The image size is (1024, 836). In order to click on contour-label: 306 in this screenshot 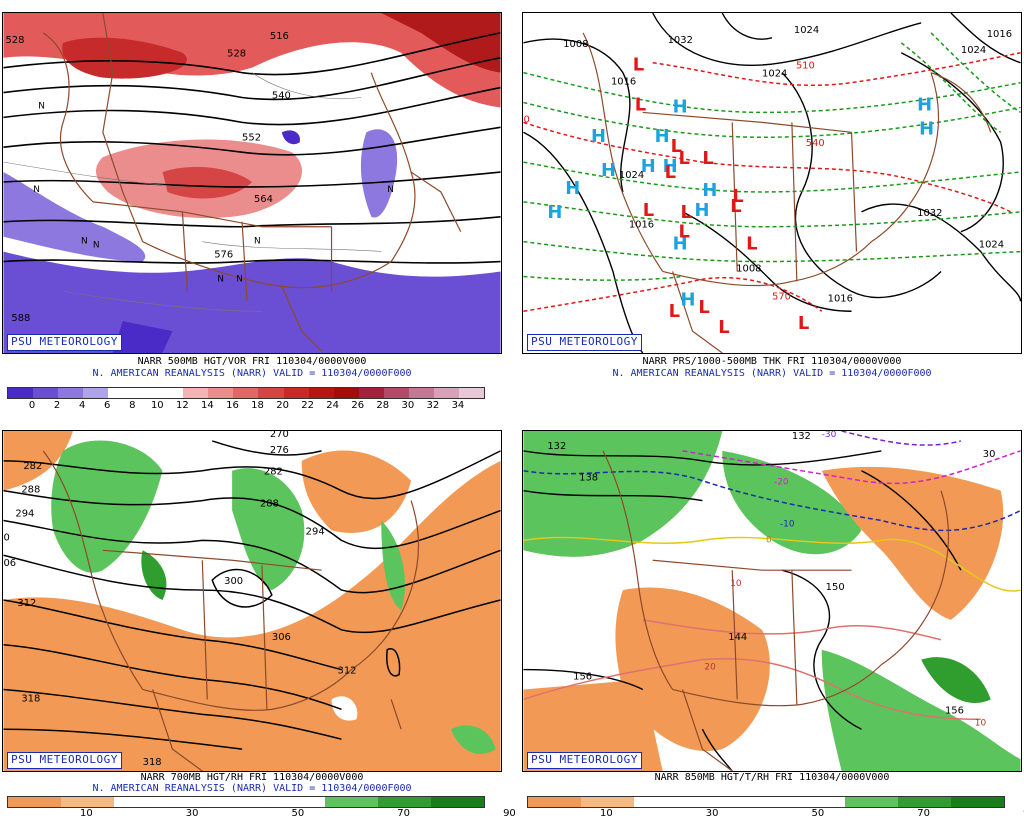, I will do `click(281, 637)`.